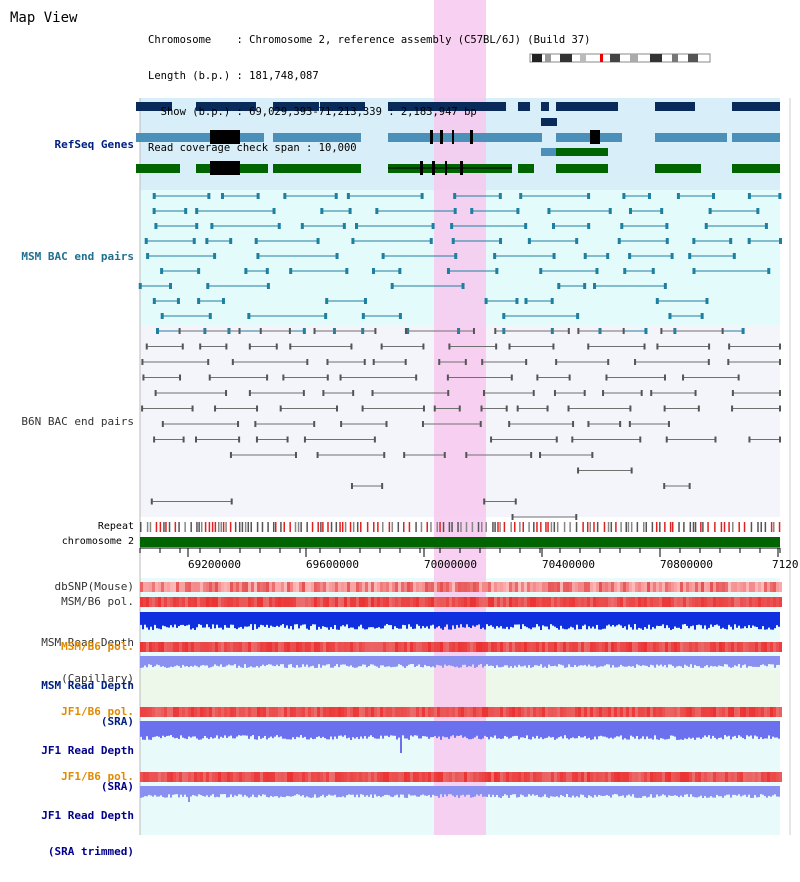  I want to click on refseq-genes-label: RefSeq Genes, so click(94, 144).